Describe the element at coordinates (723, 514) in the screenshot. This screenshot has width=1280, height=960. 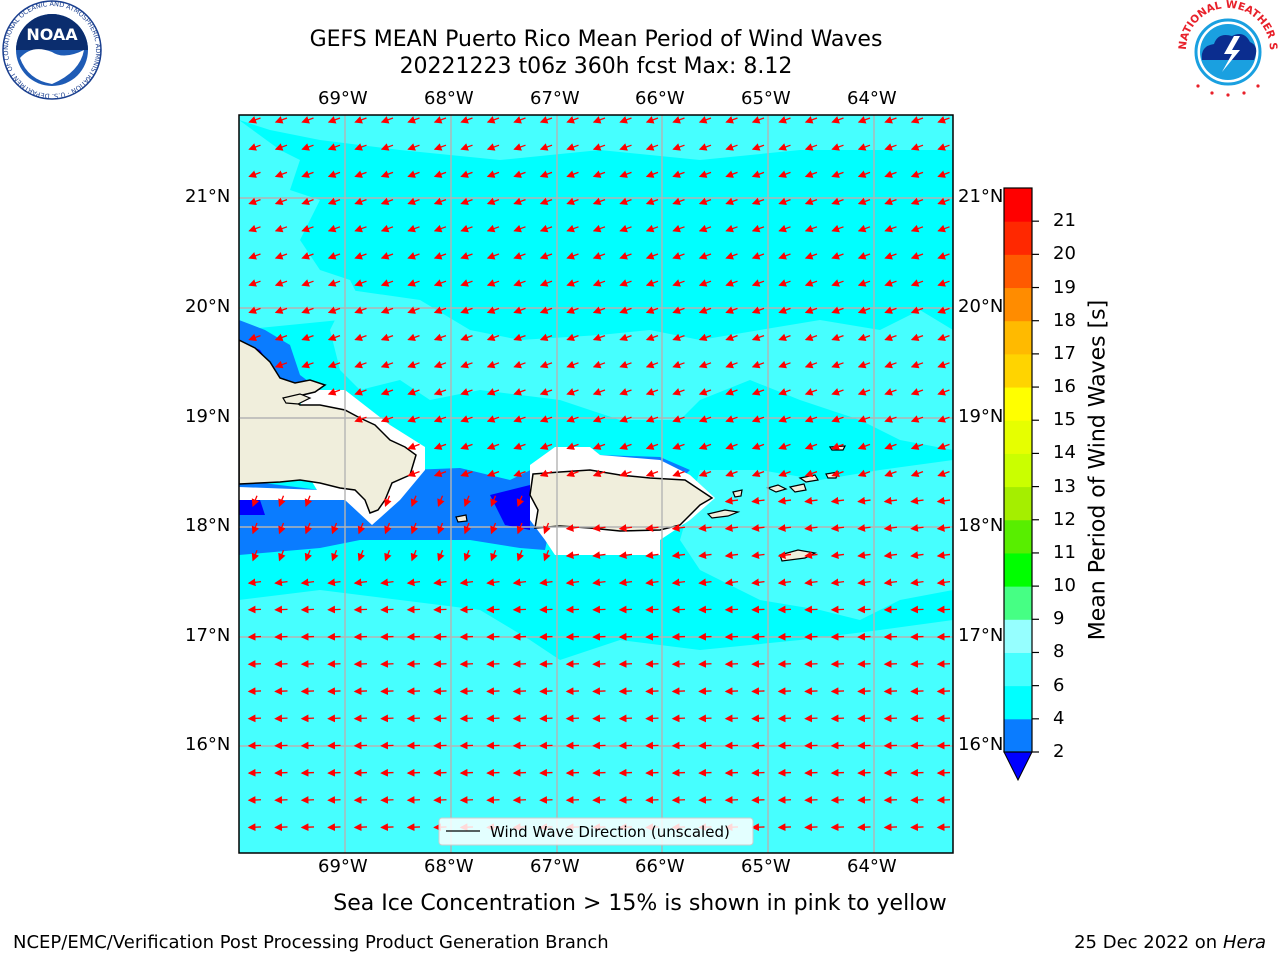
I see `vieques-island` at that location.